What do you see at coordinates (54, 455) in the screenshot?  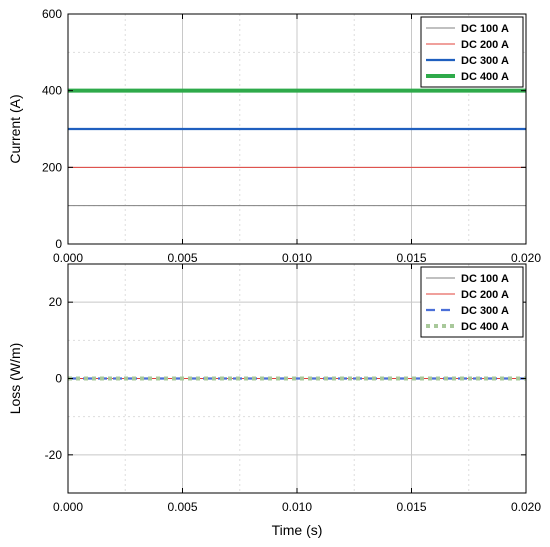 I see `y-tick-label: -20` at bounding box center [54, 455].